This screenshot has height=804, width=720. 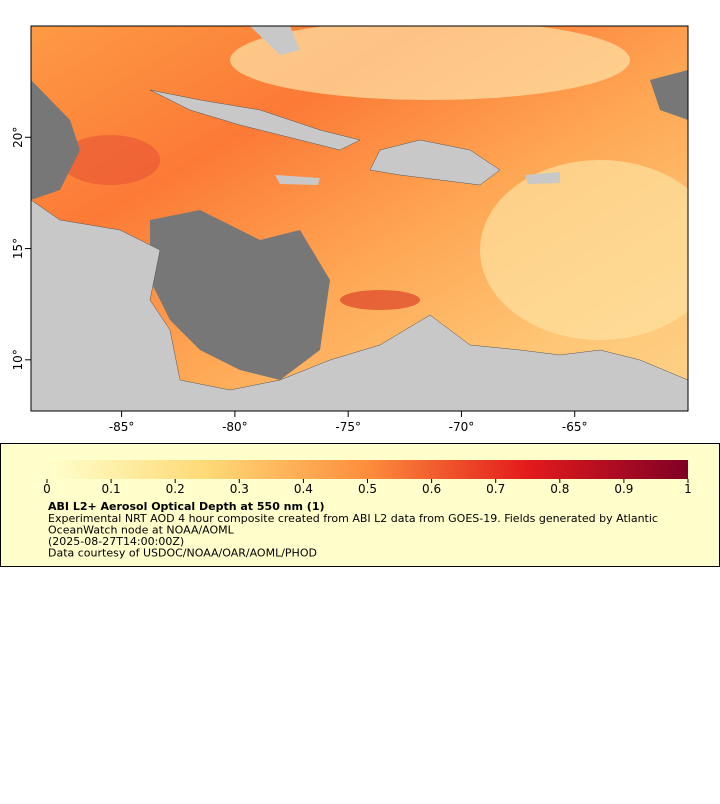 I want to click on x-tick-label: -75°, so click(x=348, y=427).